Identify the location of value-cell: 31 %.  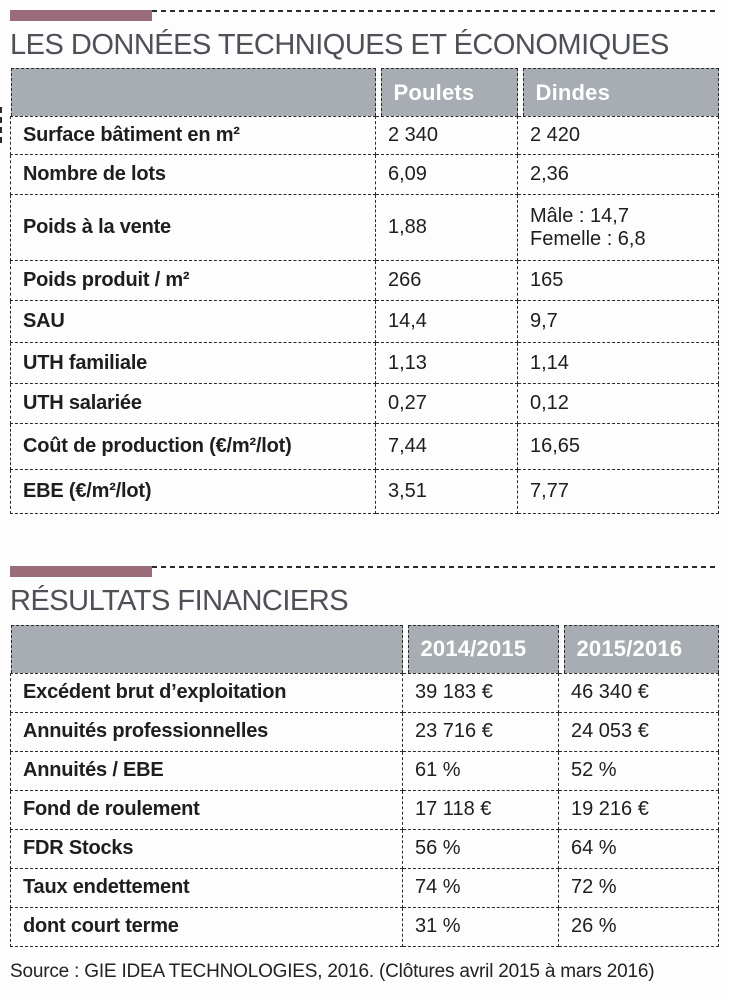
(480, 926).